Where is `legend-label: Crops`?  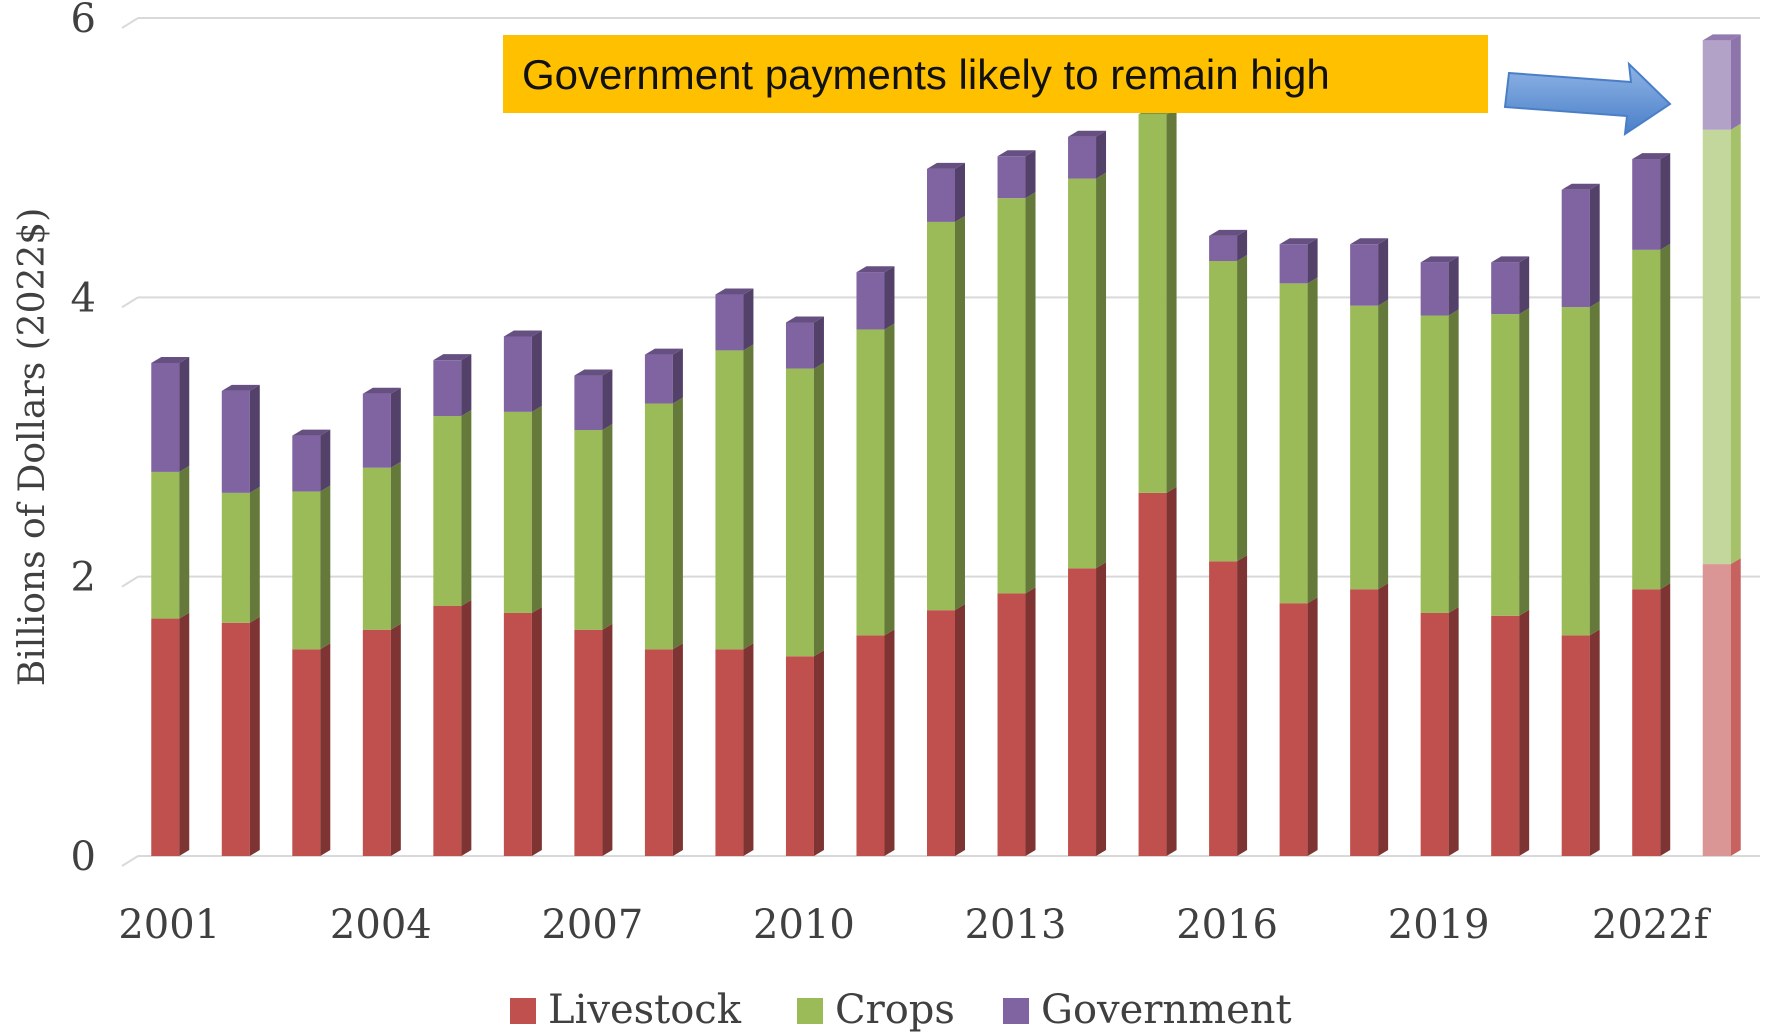 legend-label: Crops is located at coordinates (895, 1010).